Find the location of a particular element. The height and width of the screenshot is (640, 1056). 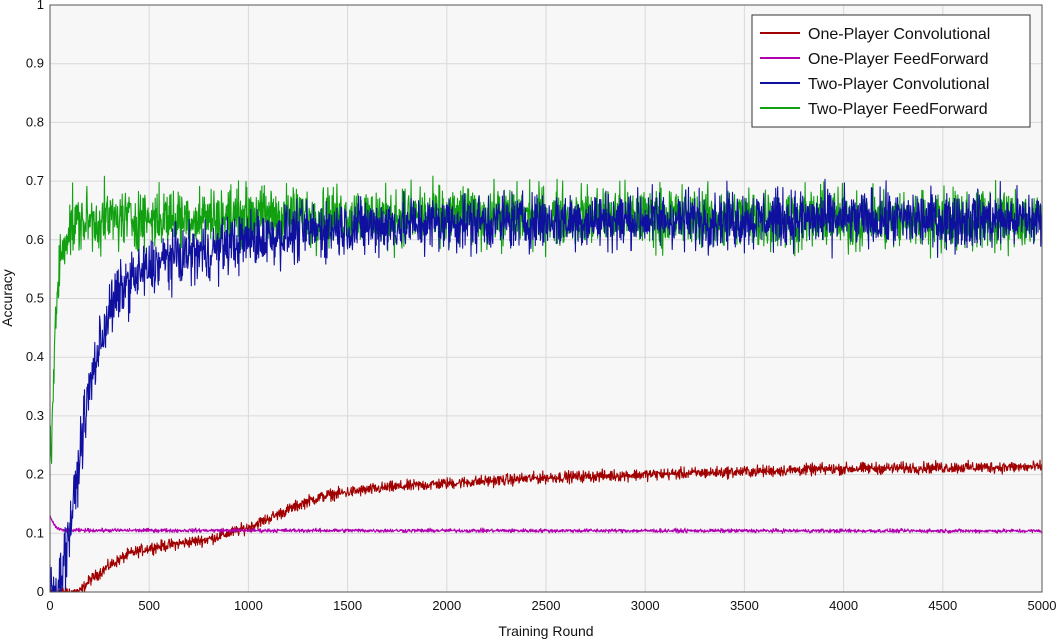

y-tick-label: 0.1 is located at coordinates (35, 532).